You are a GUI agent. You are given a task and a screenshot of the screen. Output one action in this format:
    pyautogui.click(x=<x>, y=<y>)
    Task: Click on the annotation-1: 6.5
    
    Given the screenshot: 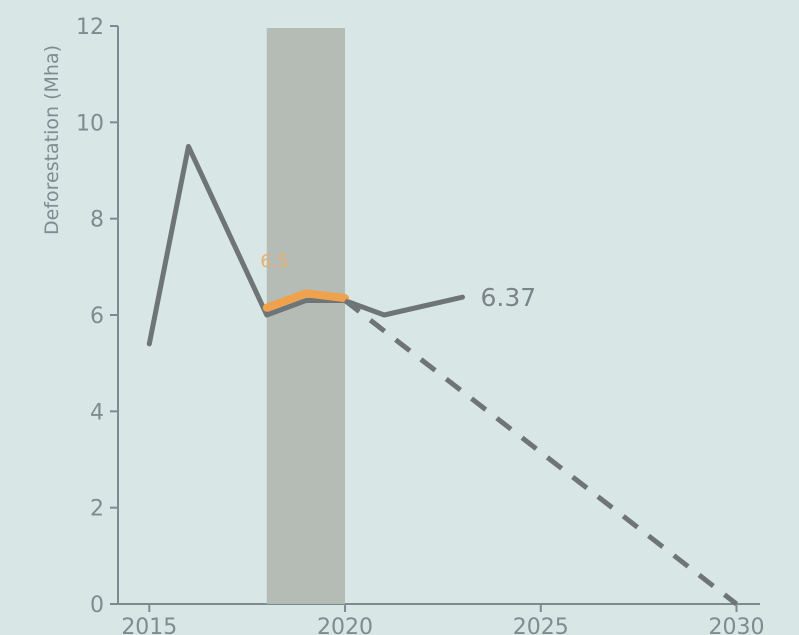 What is the action you would take?
    pyautogui.click(x=274, y=261)
    